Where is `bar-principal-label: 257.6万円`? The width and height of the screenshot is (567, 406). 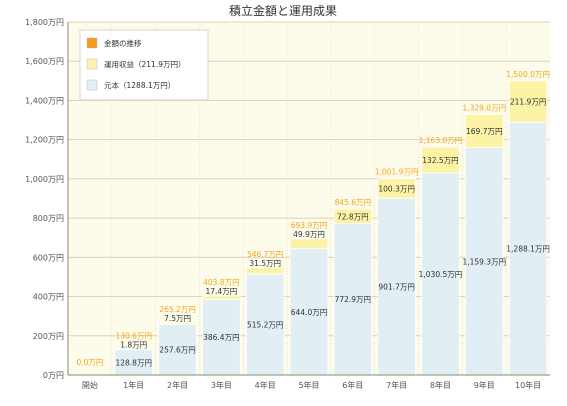
bar-principal-label: 257.6万円 is located at coordinates (177, 350).